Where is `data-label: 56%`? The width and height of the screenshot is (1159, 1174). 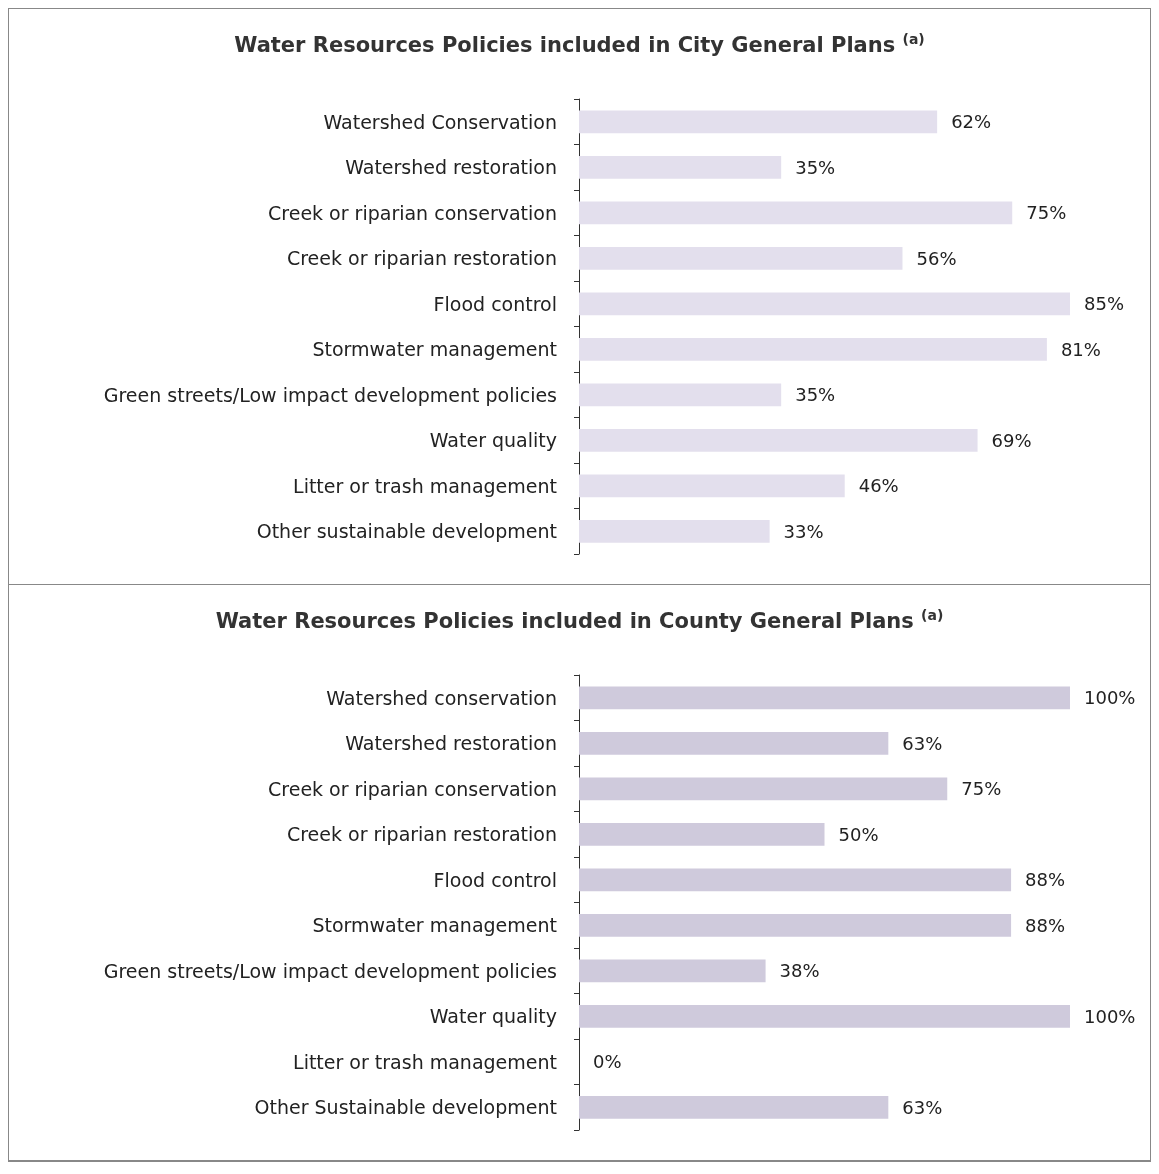
data-label: 56% is located at coordinates (936, 258).